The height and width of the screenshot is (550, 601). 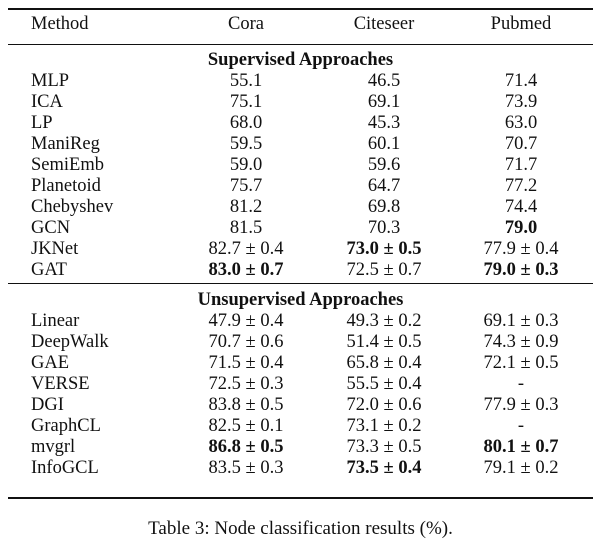 What do you see at coordinates (521, 207) in the screenshot?
I see `pubmed-value: 74.4` at bounding box center [521, 207].